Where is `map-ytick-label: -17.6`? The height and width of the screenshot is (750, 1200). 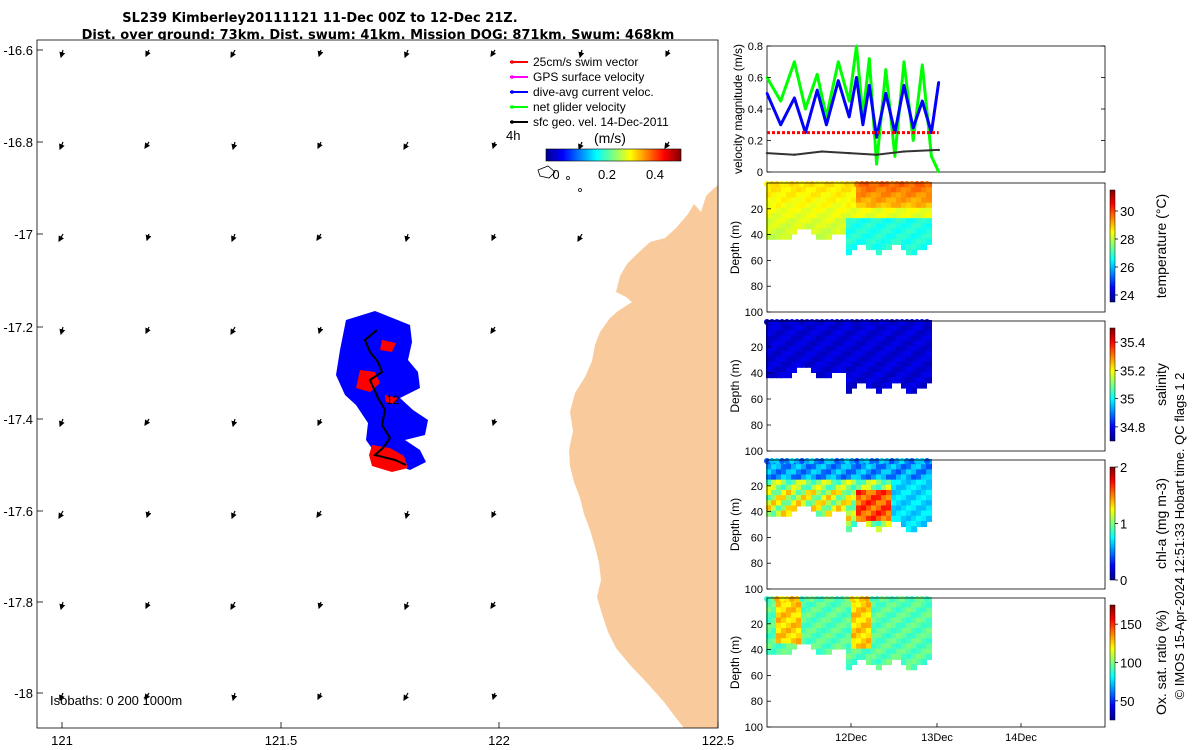
map-ytick-label: -17.6 is located at coordinates (18, 511).